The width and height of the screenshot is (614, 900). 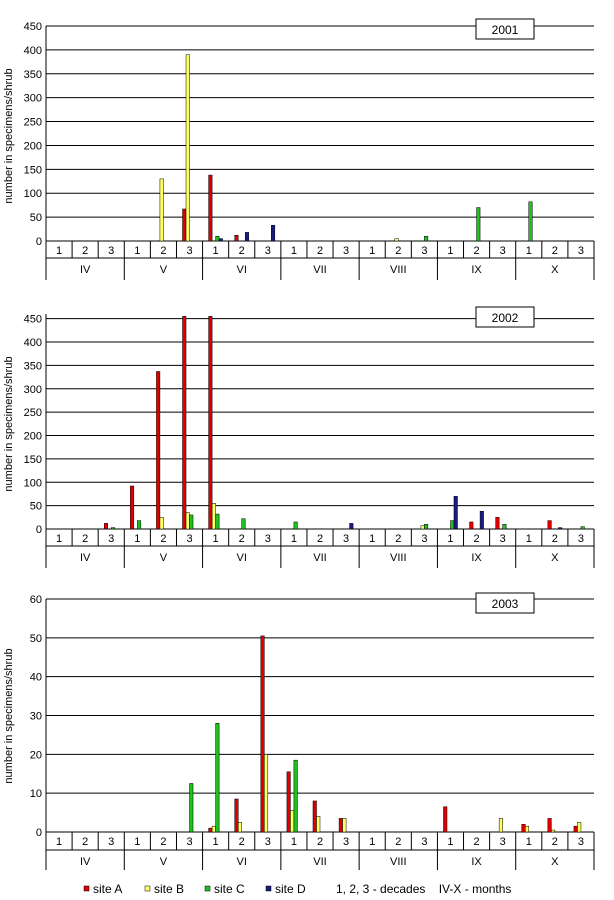 What do you see at coordinates (229, 889) in the screenshot?
I see `legend-label: site C` at bounding box center [229, 889].